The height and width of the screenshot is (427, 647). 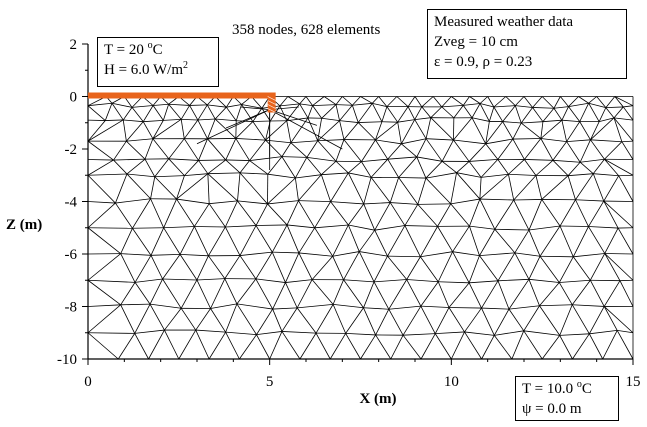 I want to click on emissivity-albedo: ε = 0.9, ρ = 0.23, so click(x=483, y=62).